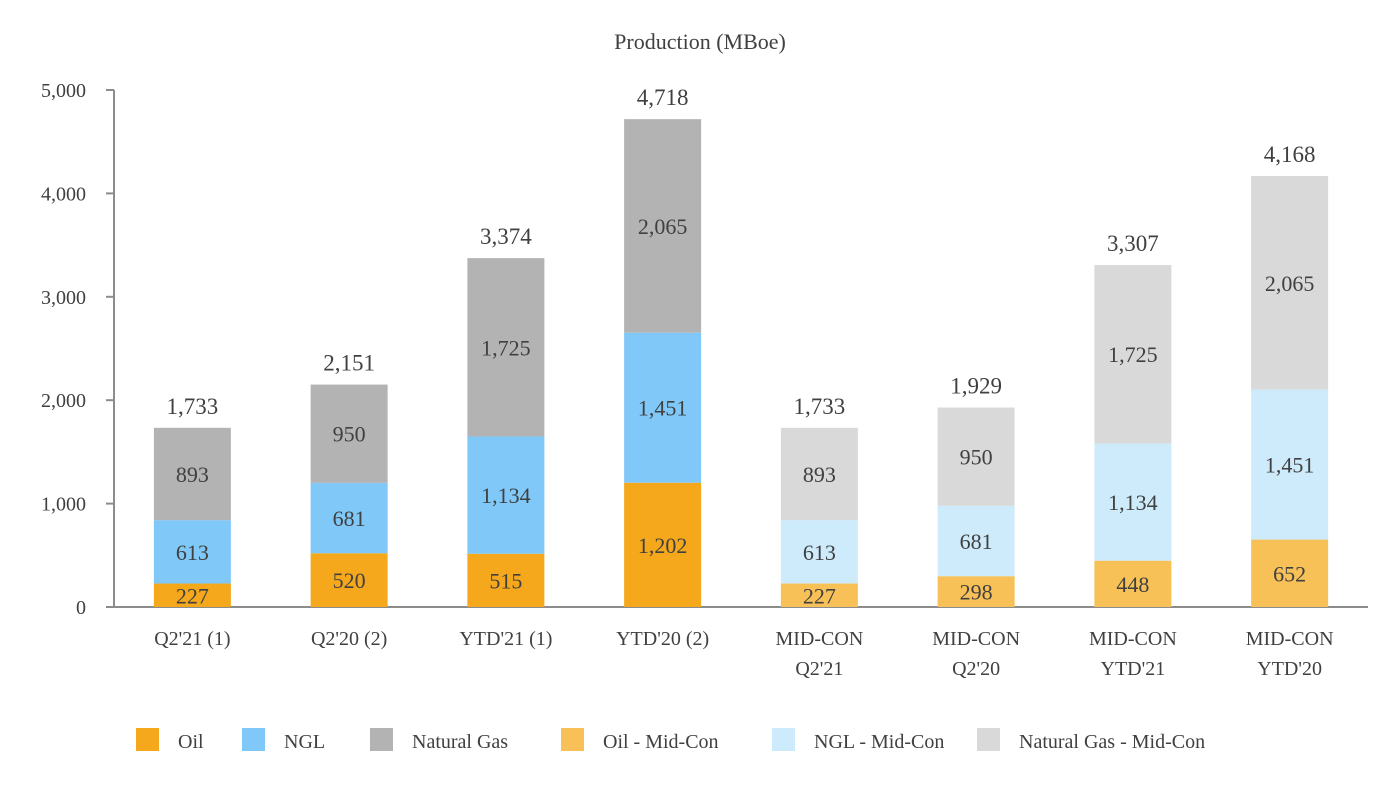 The height and width of the screenshot is (800, 1400). What do you see at coordinates (505, 639) in the screenshot?
I see `x-category-label: YTD'21 (1)` at bounding box center [505, 639].